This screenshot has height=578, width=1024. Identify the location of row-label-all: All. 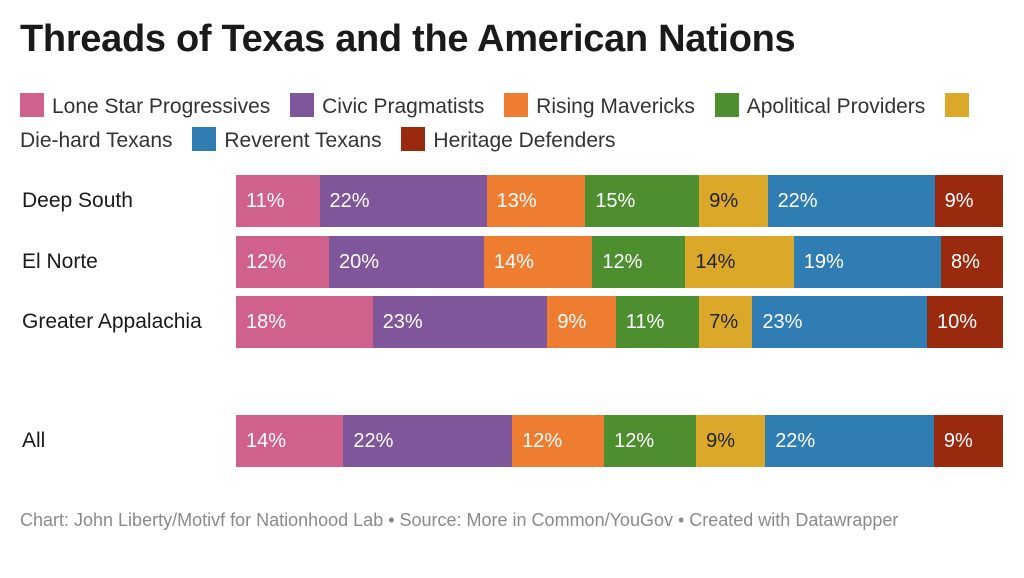
(34, 440).